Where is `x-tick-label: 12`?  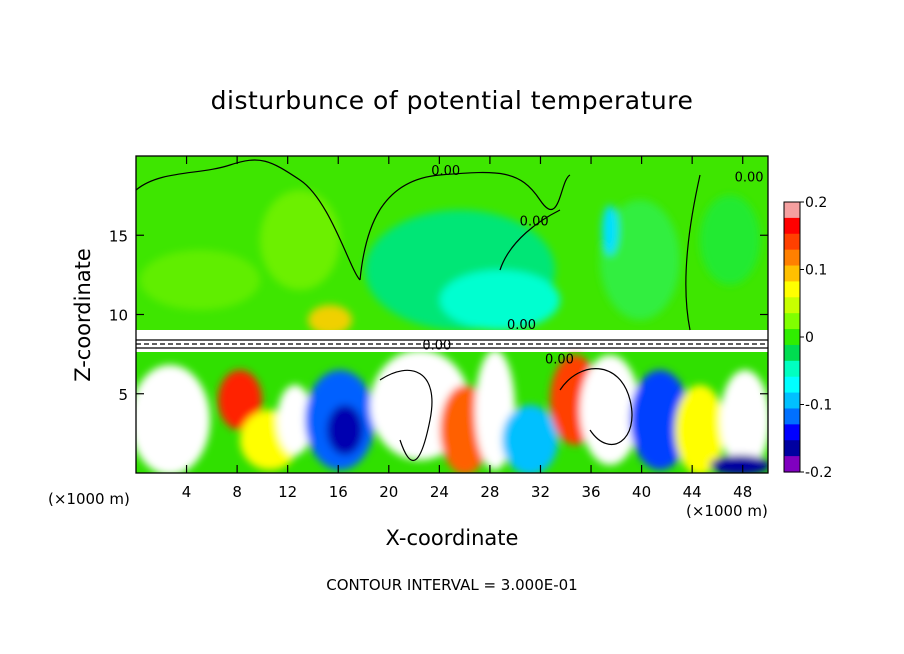
x-tick-label: 12 is located at coordinates (287, 492).